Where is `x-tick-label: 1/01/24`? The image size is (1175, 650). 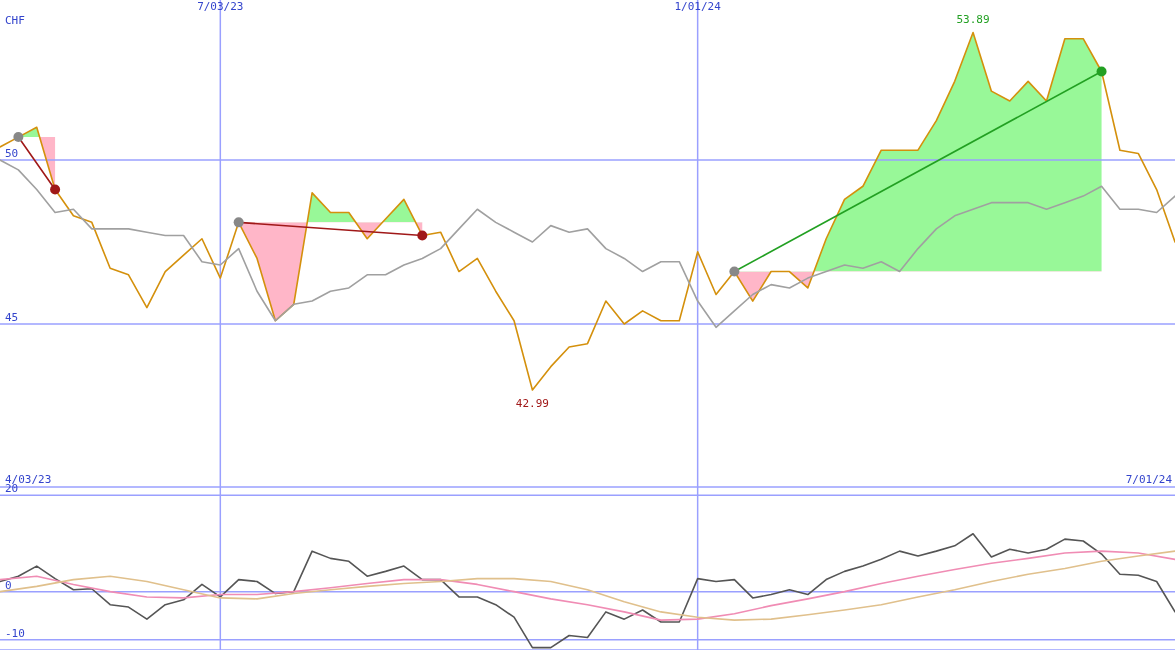
x-tick-label: 1/01/24 is located at coordinates (698, 6).